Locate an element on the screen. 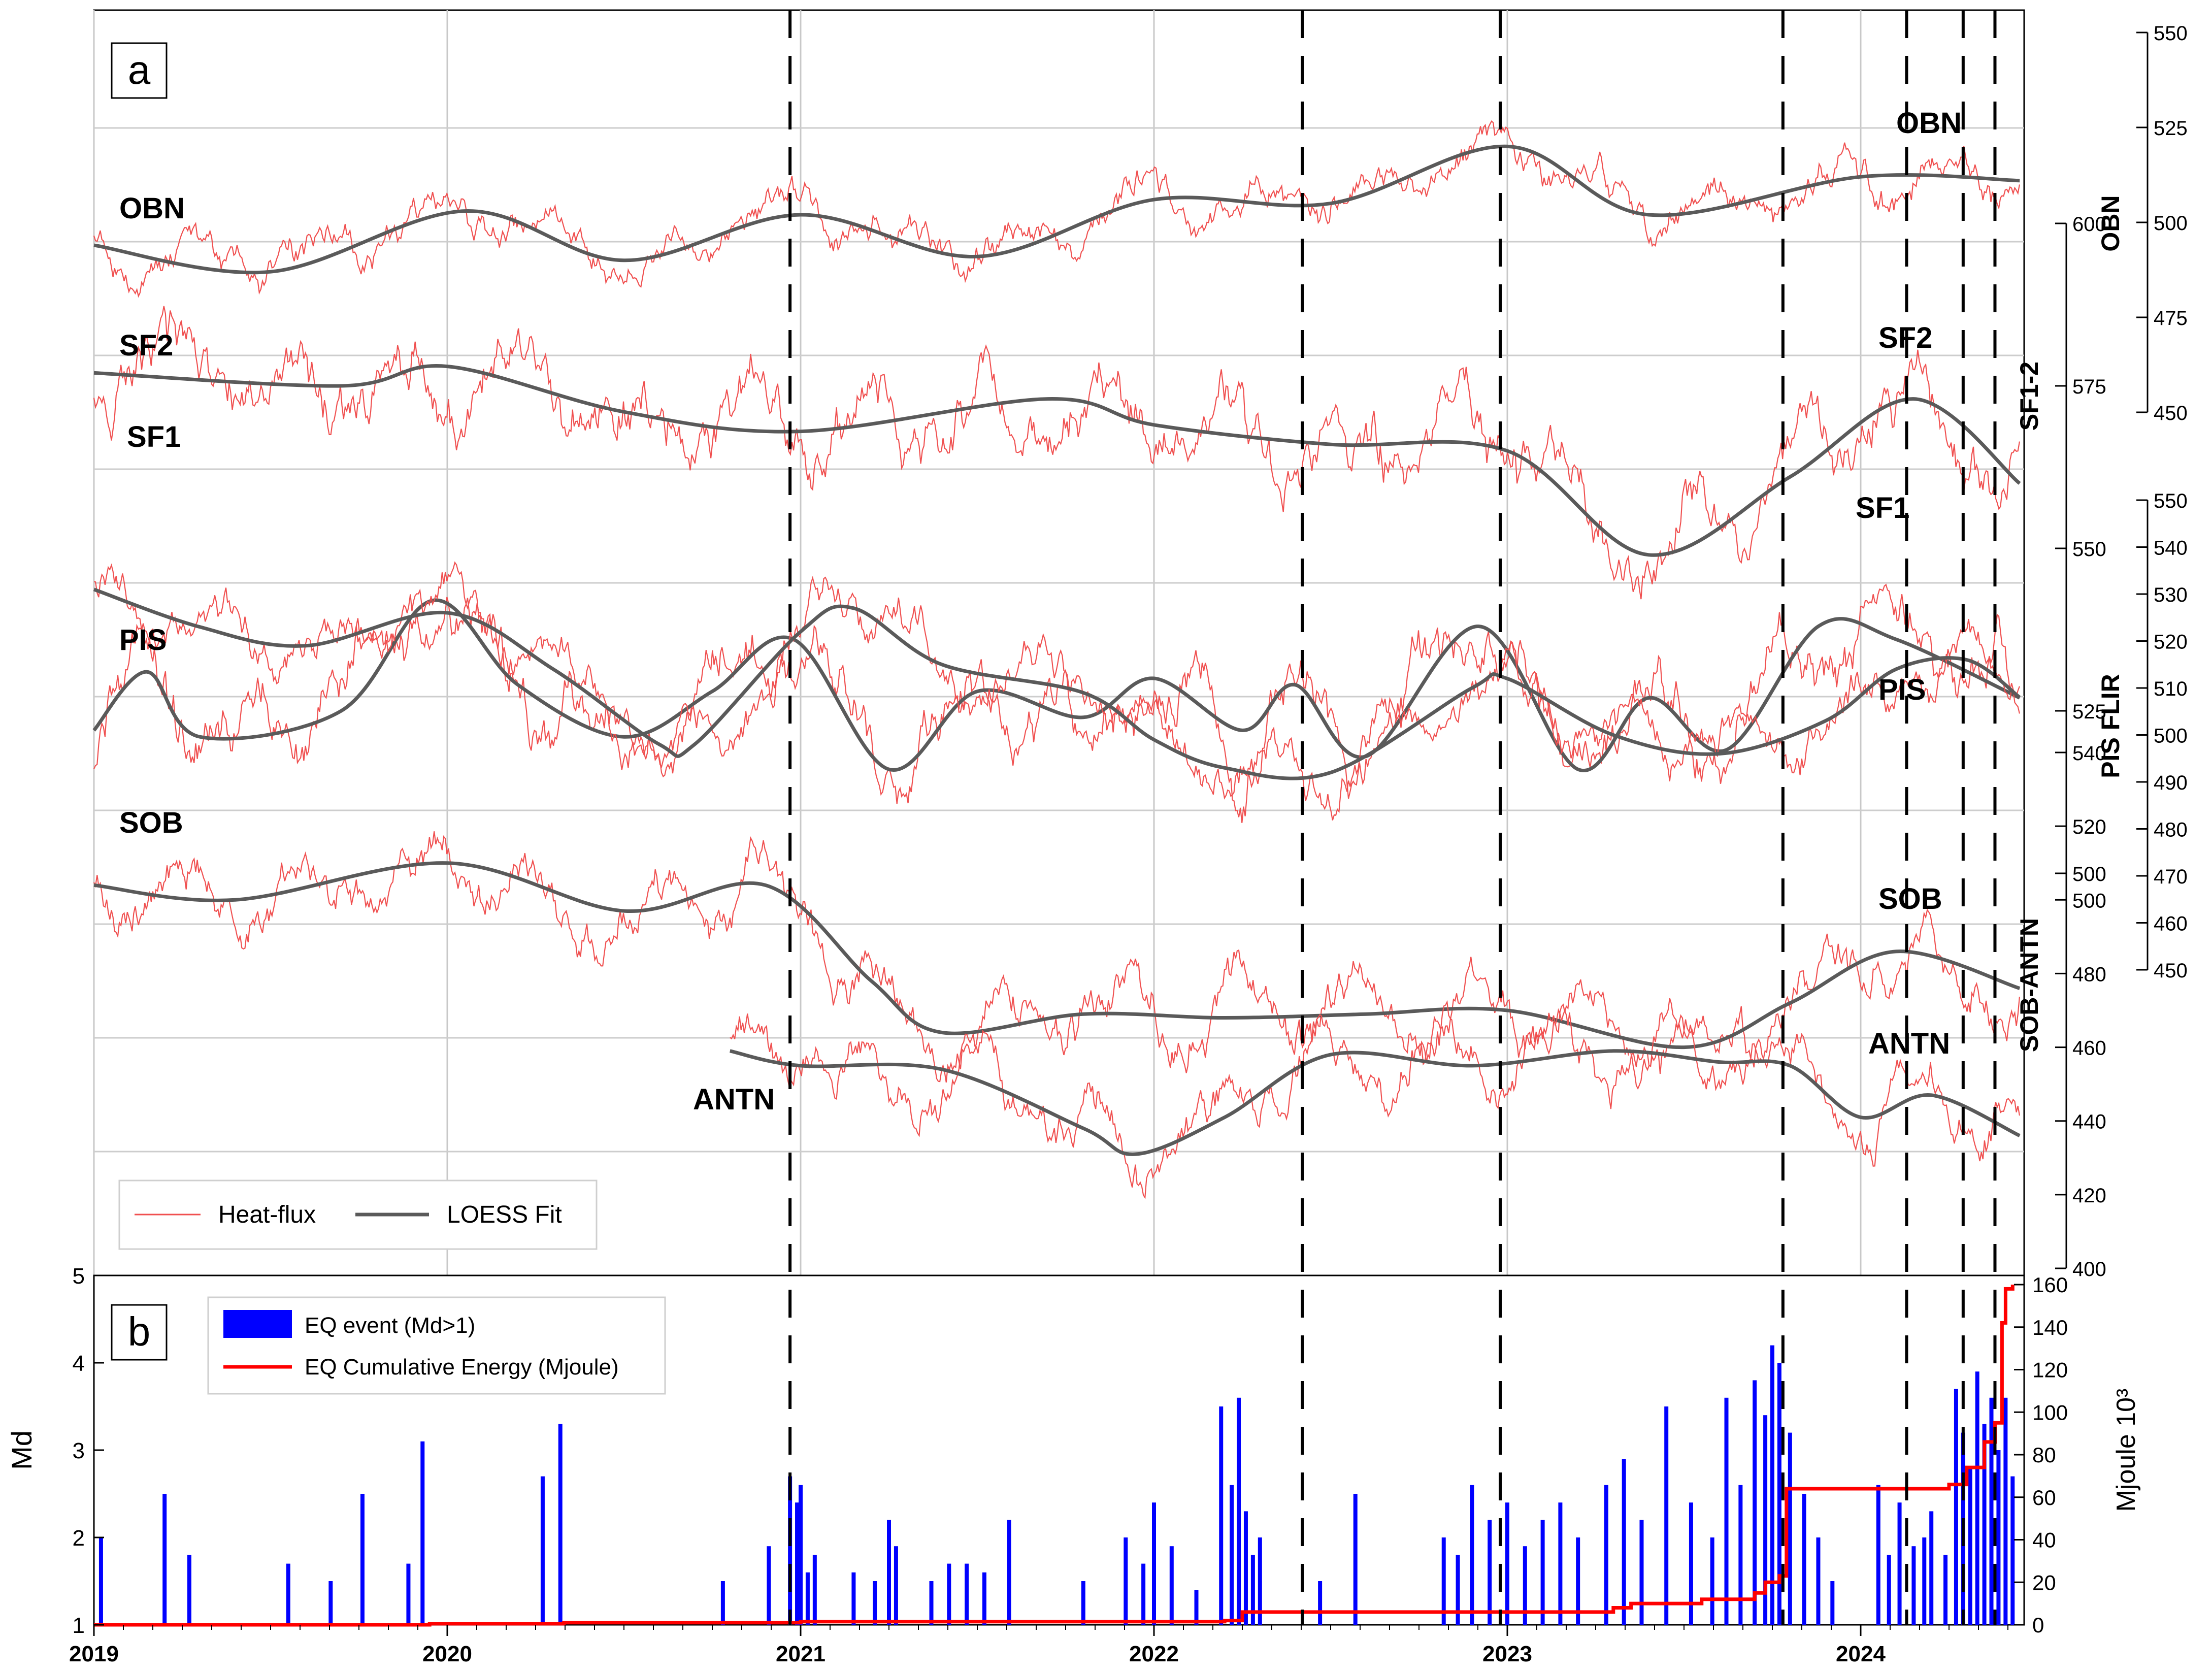 The width and height of the screenshot is (2212, 1671). axis-tick-label: 420 is located at coordinates (2089, 1196).